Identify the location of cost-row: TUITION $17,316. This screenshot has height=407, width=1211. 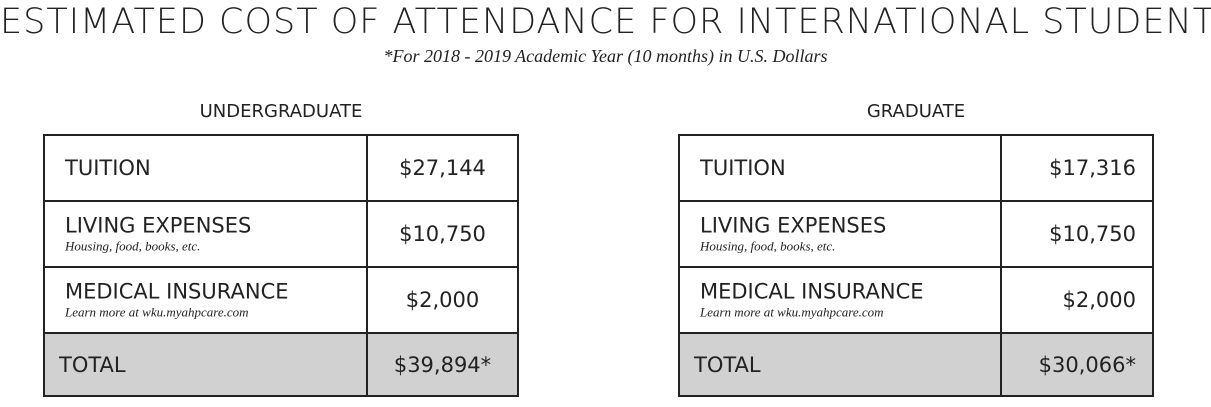
(916, 168).